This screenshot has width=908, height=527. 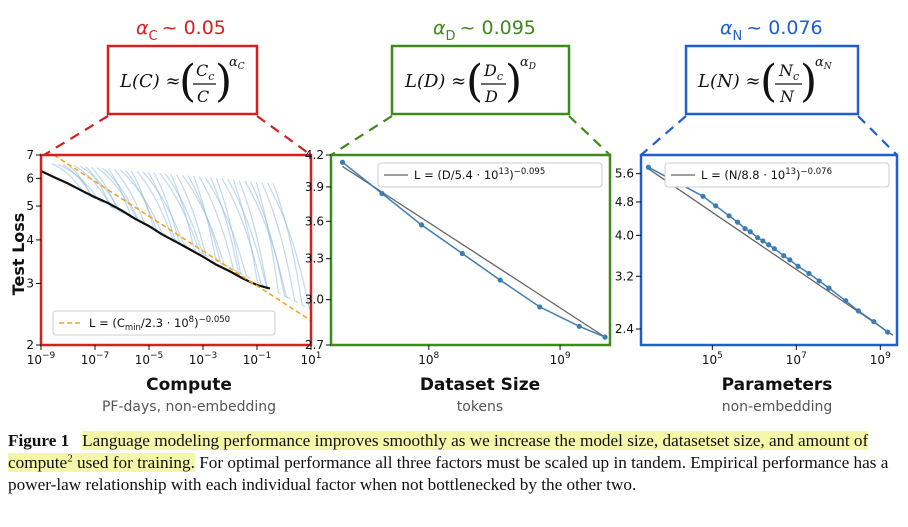 What do you see at coordinates (624, 235) in the screenshot?
I see `y-tick-label: 4.0` at bounding box center [624, 235].